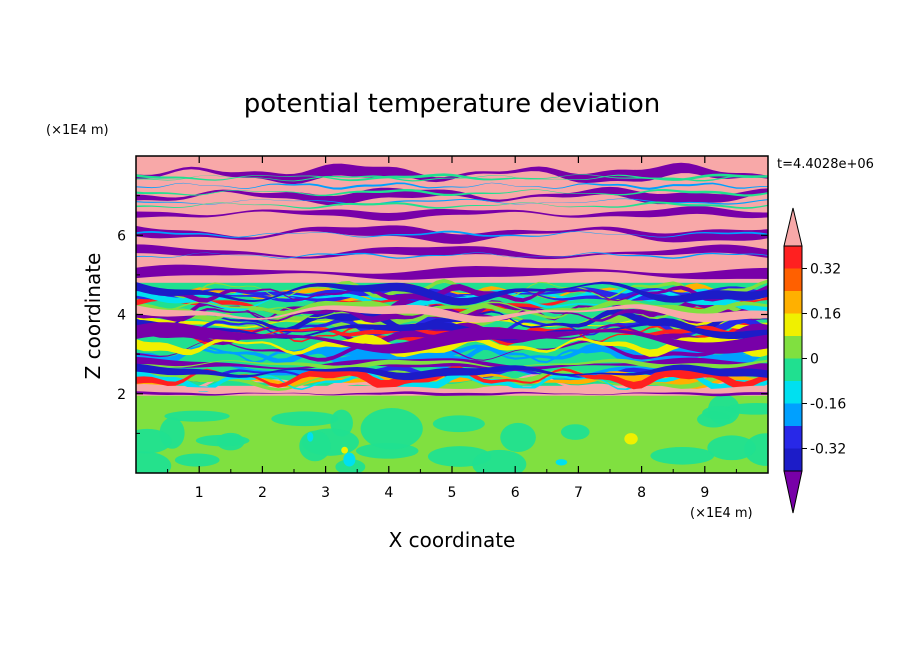 This screenshot has width=904, height=654. Describe the element at coordinates (452, 493) in the screenshot. I see `x-tick-label: 5` at that location.